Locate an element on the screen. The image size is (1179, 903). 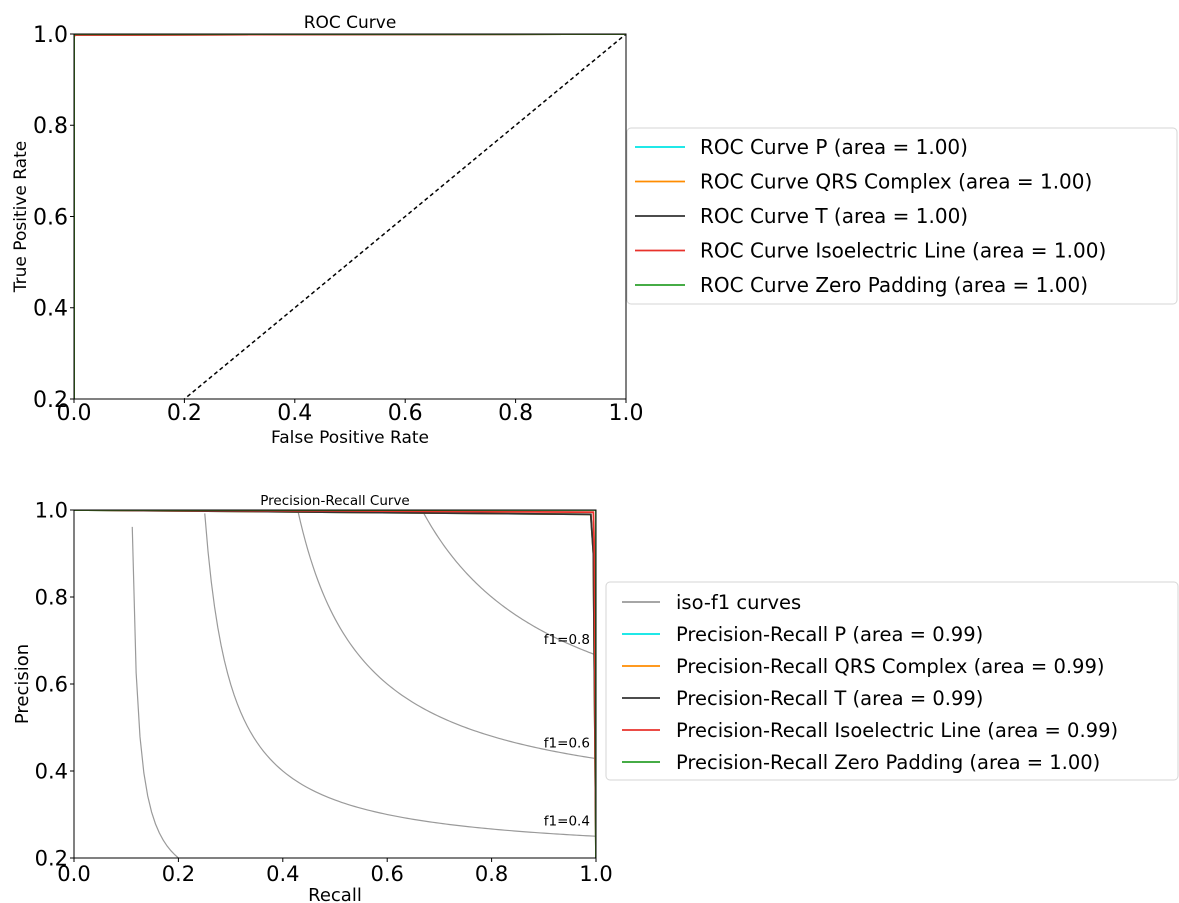
iso-f1-label: f1=0.8 is located at coordinates (567, 640).